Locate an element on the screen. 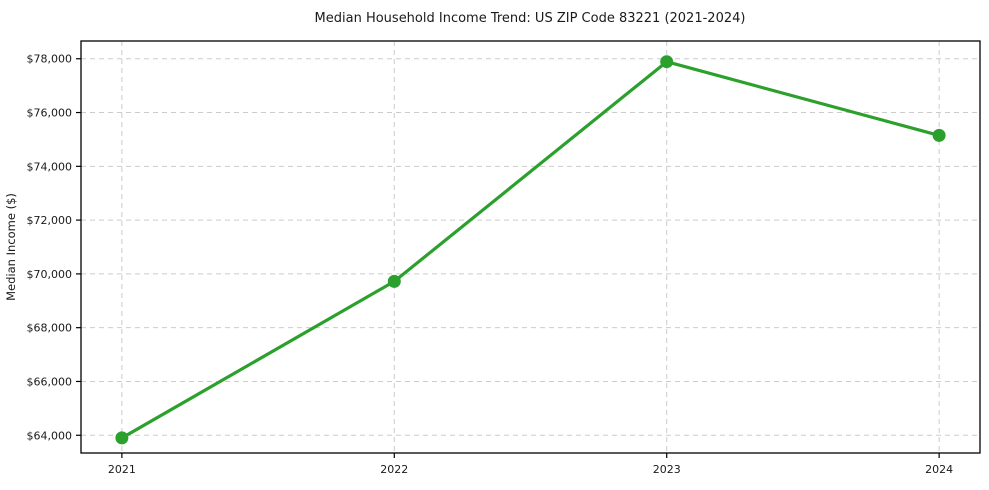  y-tick-label: $74,000 is located at coordinates (50, 166).